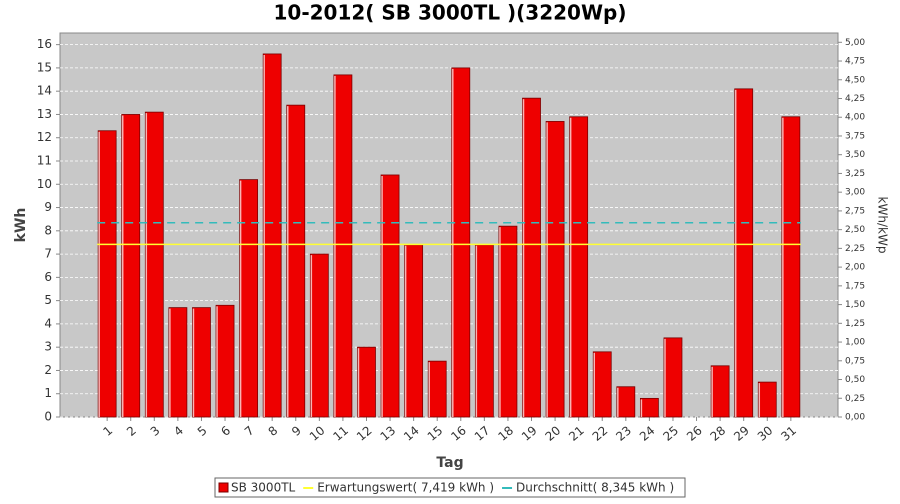 This screenshot has height=504, width=900. Describe the element at coordinates (855, 268) in the screenshot. I see `y2-tick-label: 2,00` at that location.